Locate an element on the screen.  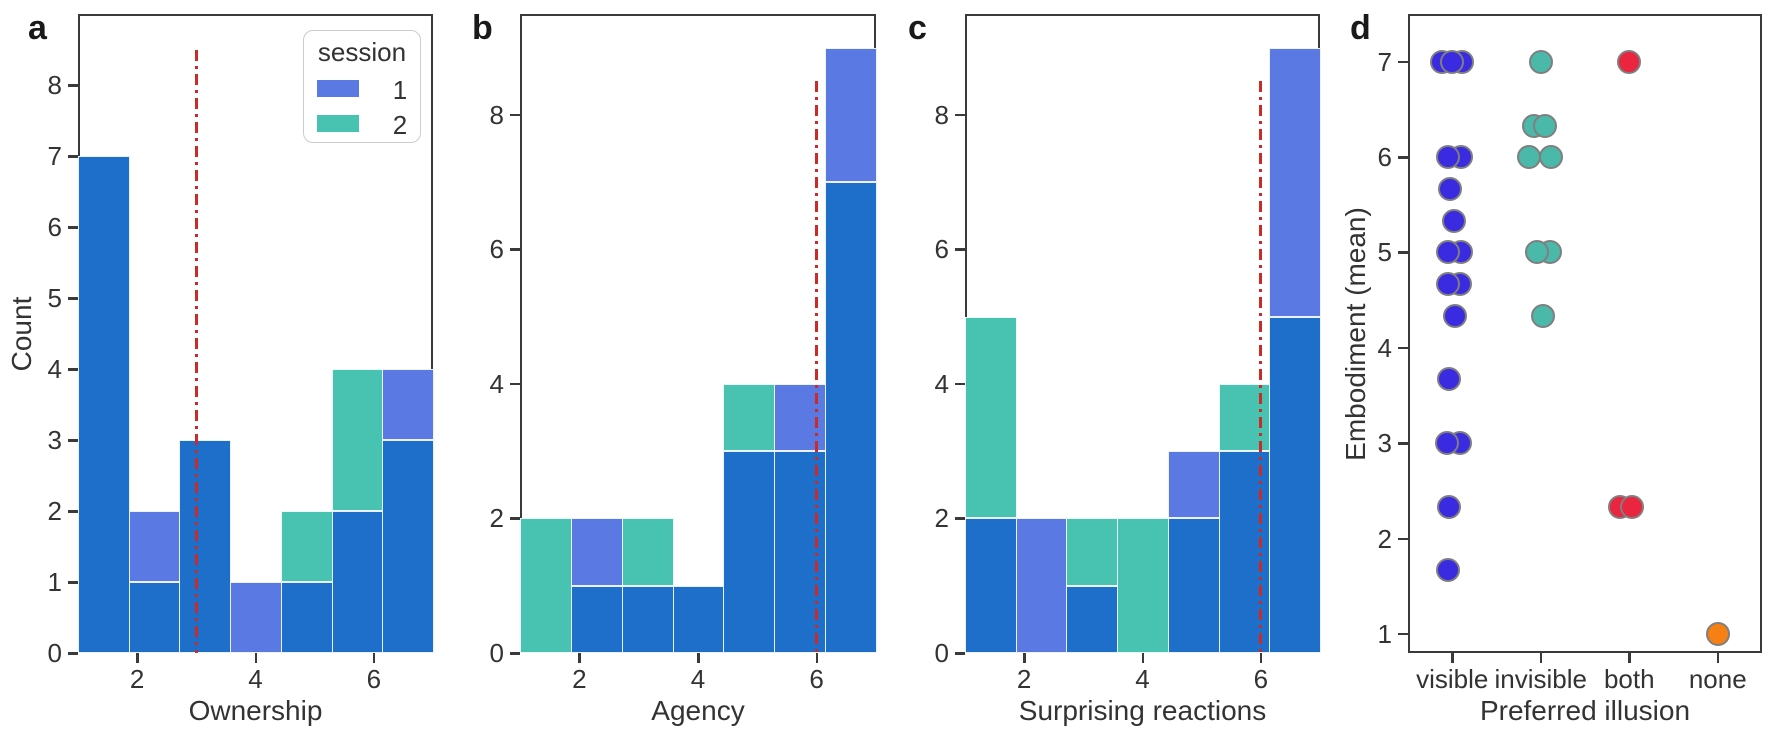
panel-d-x-axis-title: Preferred illusion is located at coordinates (1585, 710).